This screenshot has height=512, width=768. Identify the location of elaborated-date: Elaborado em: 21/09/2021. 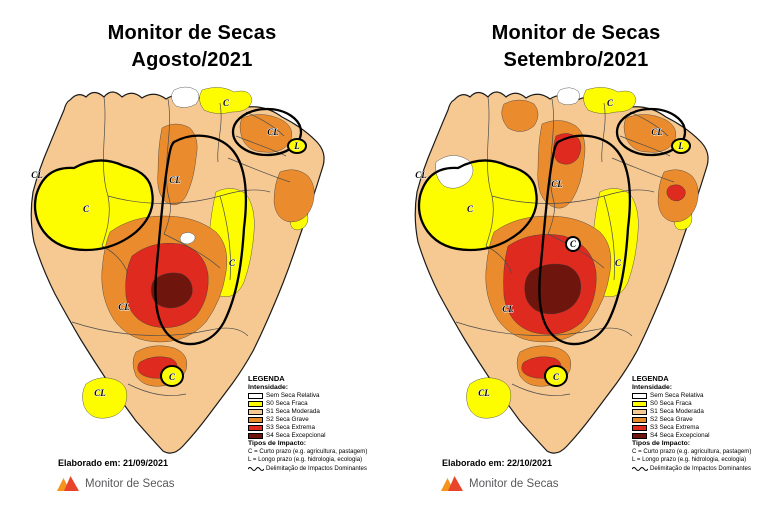
(113, 463).